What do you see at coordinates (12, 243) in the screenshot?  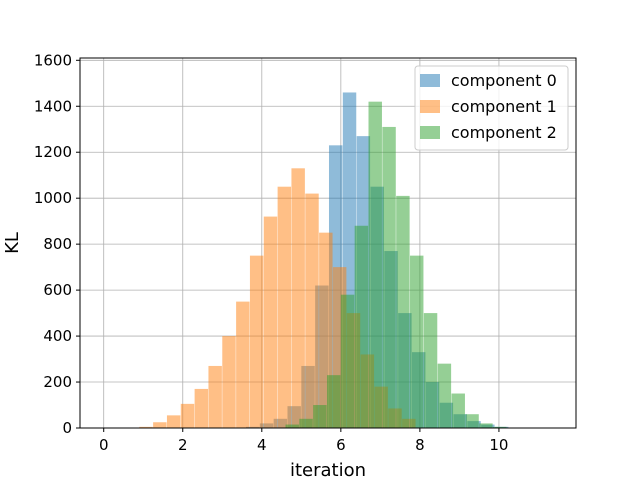 I see `y-axis-label: KL` at bounding box center [12, 243].